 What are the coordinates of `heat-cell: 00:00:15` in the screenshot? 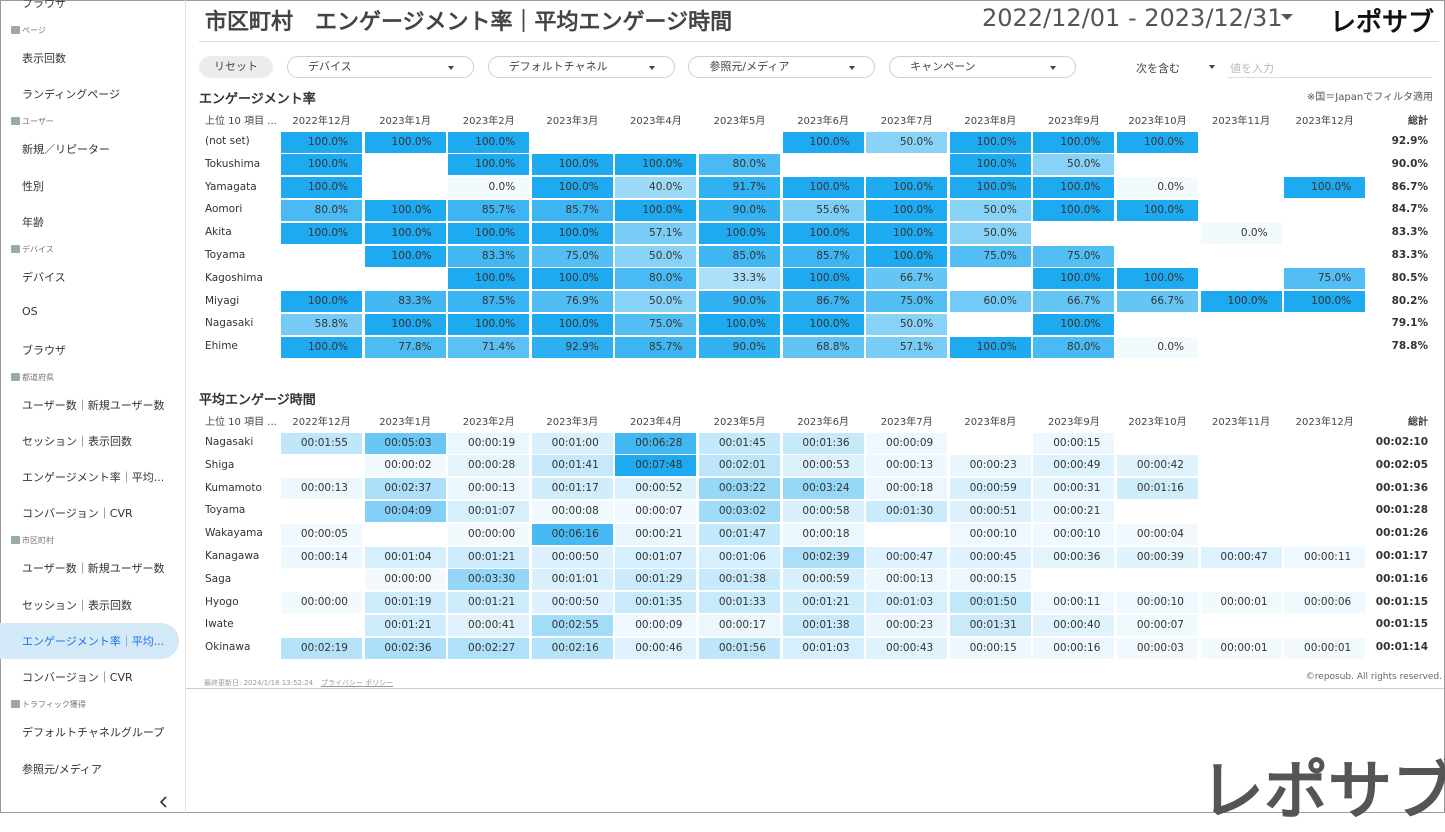 It's located at (1074, 443).